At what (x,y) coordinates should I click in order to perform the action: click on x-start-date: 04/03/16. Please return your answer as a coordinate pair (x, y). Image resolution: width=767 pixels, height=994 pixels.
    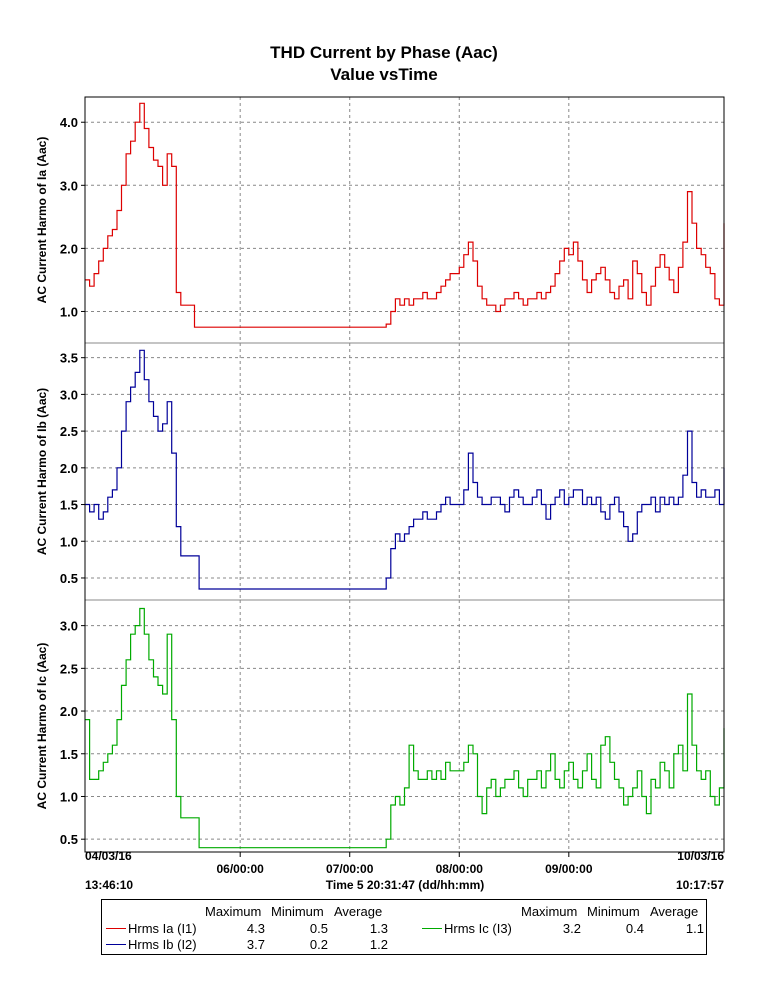
    Looking at the image, I should click on (108, 856).